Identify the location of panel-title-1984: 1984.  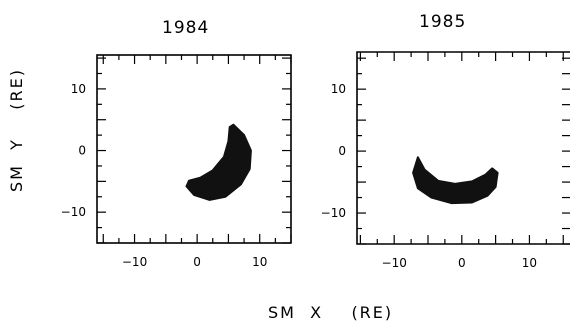
(186, 28).